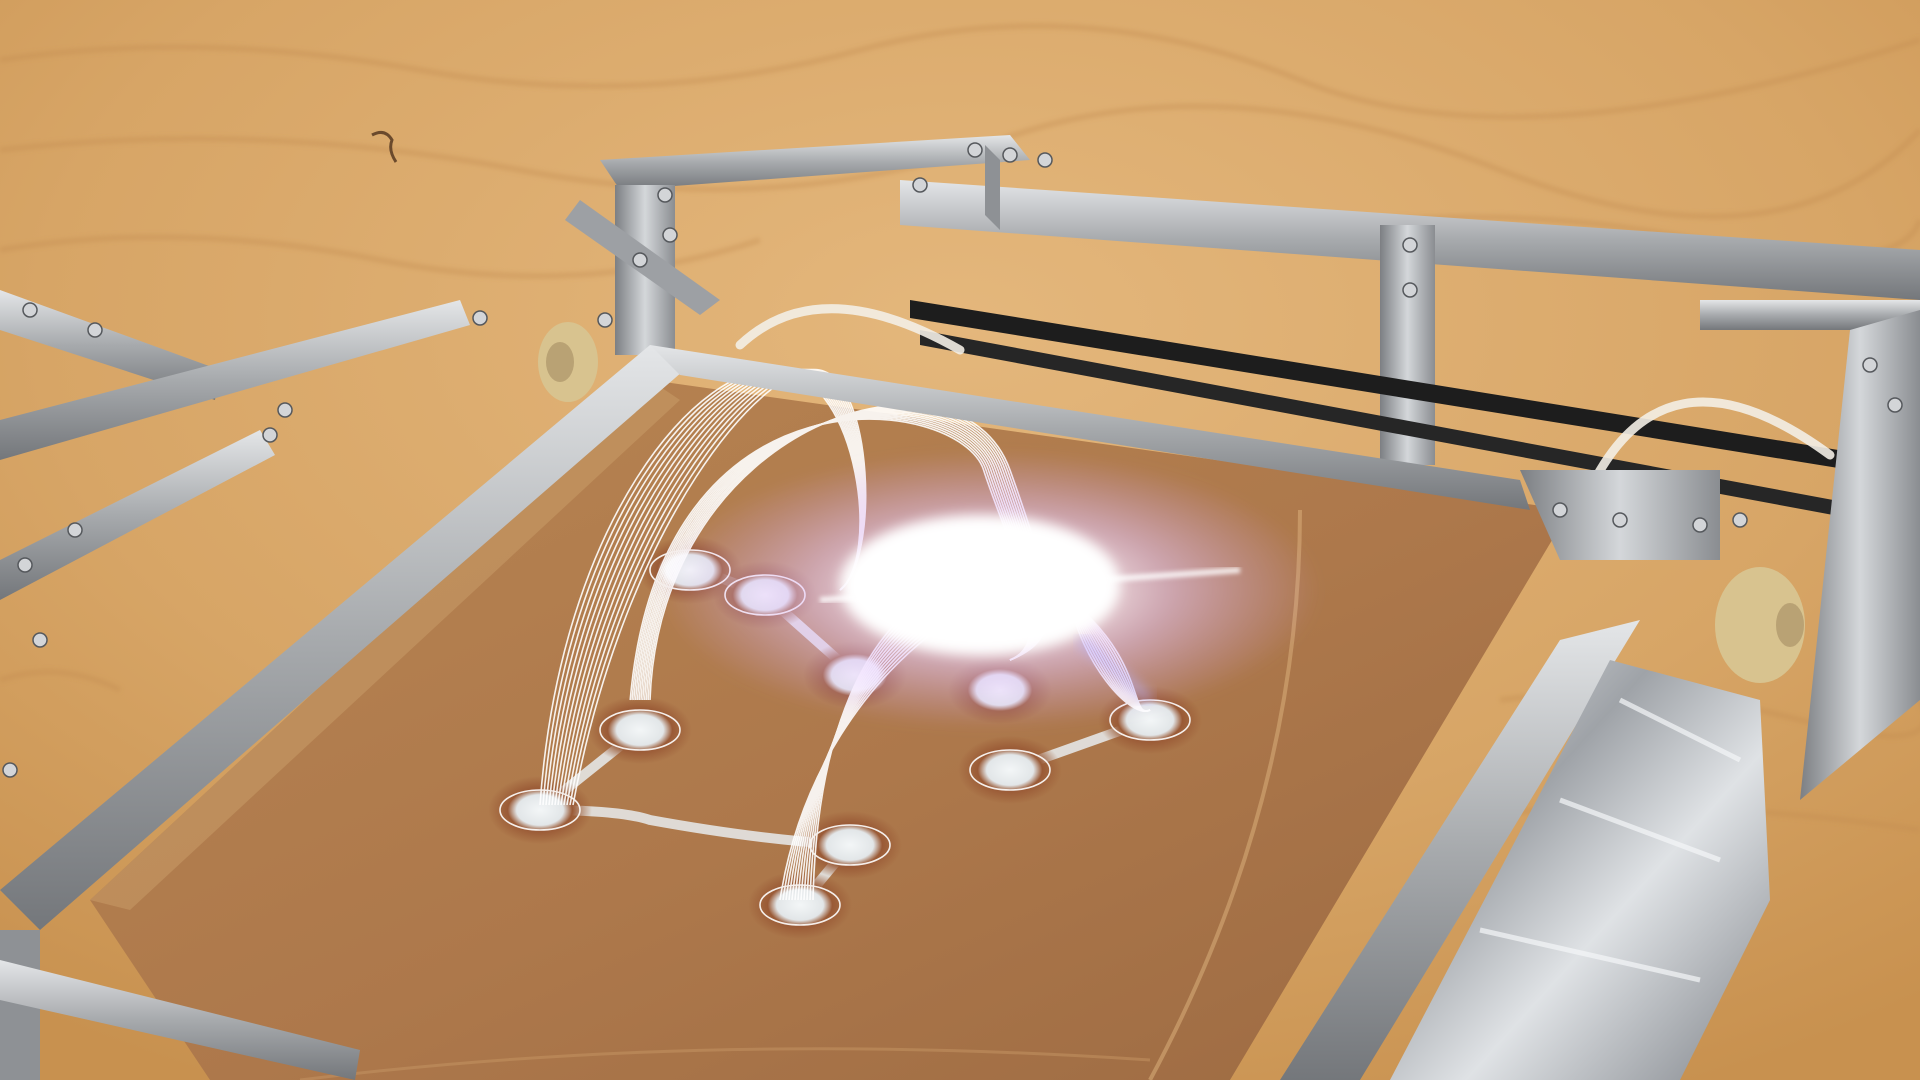 The width and height of the screenshot is (1920, 1080). I want to click on twig, so click(384, 146).